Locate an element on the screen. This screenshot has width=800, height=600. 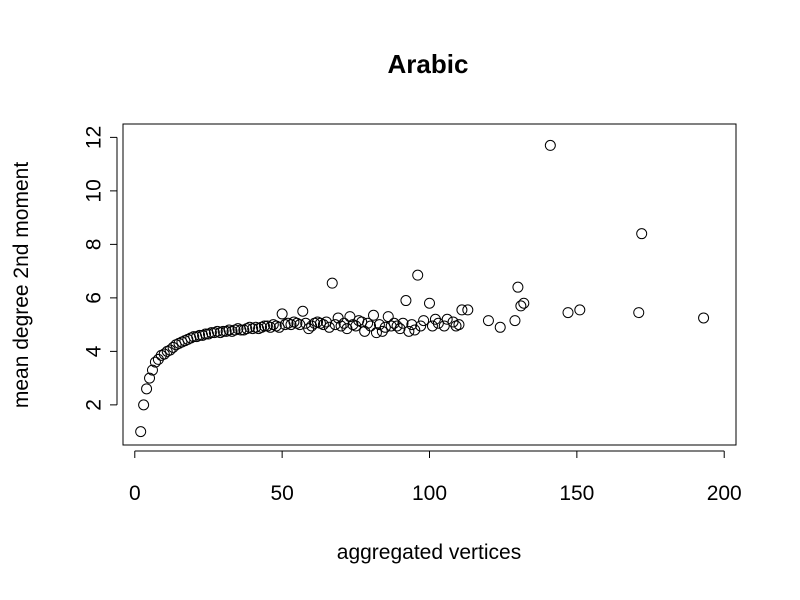
y-tick-label: 12 is located at coordinates (94, 137).